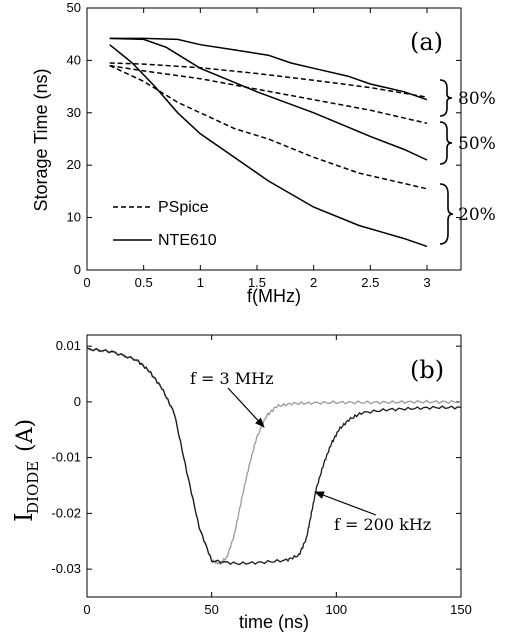 The image size is (510, 635). What do you see at coordinates (74, 217) in the screenshot?
I see `panel-a-y-tick-label: 10` at bounding box center [74, 217].